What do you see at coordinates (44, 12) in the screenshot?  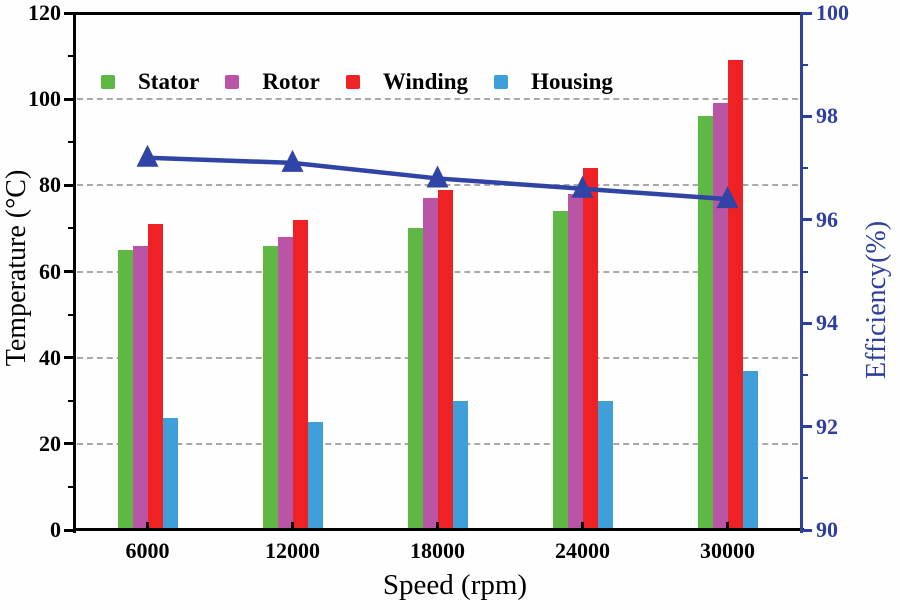 I see `left-axis-tick-label: 120` at bounding box center [44, 12].